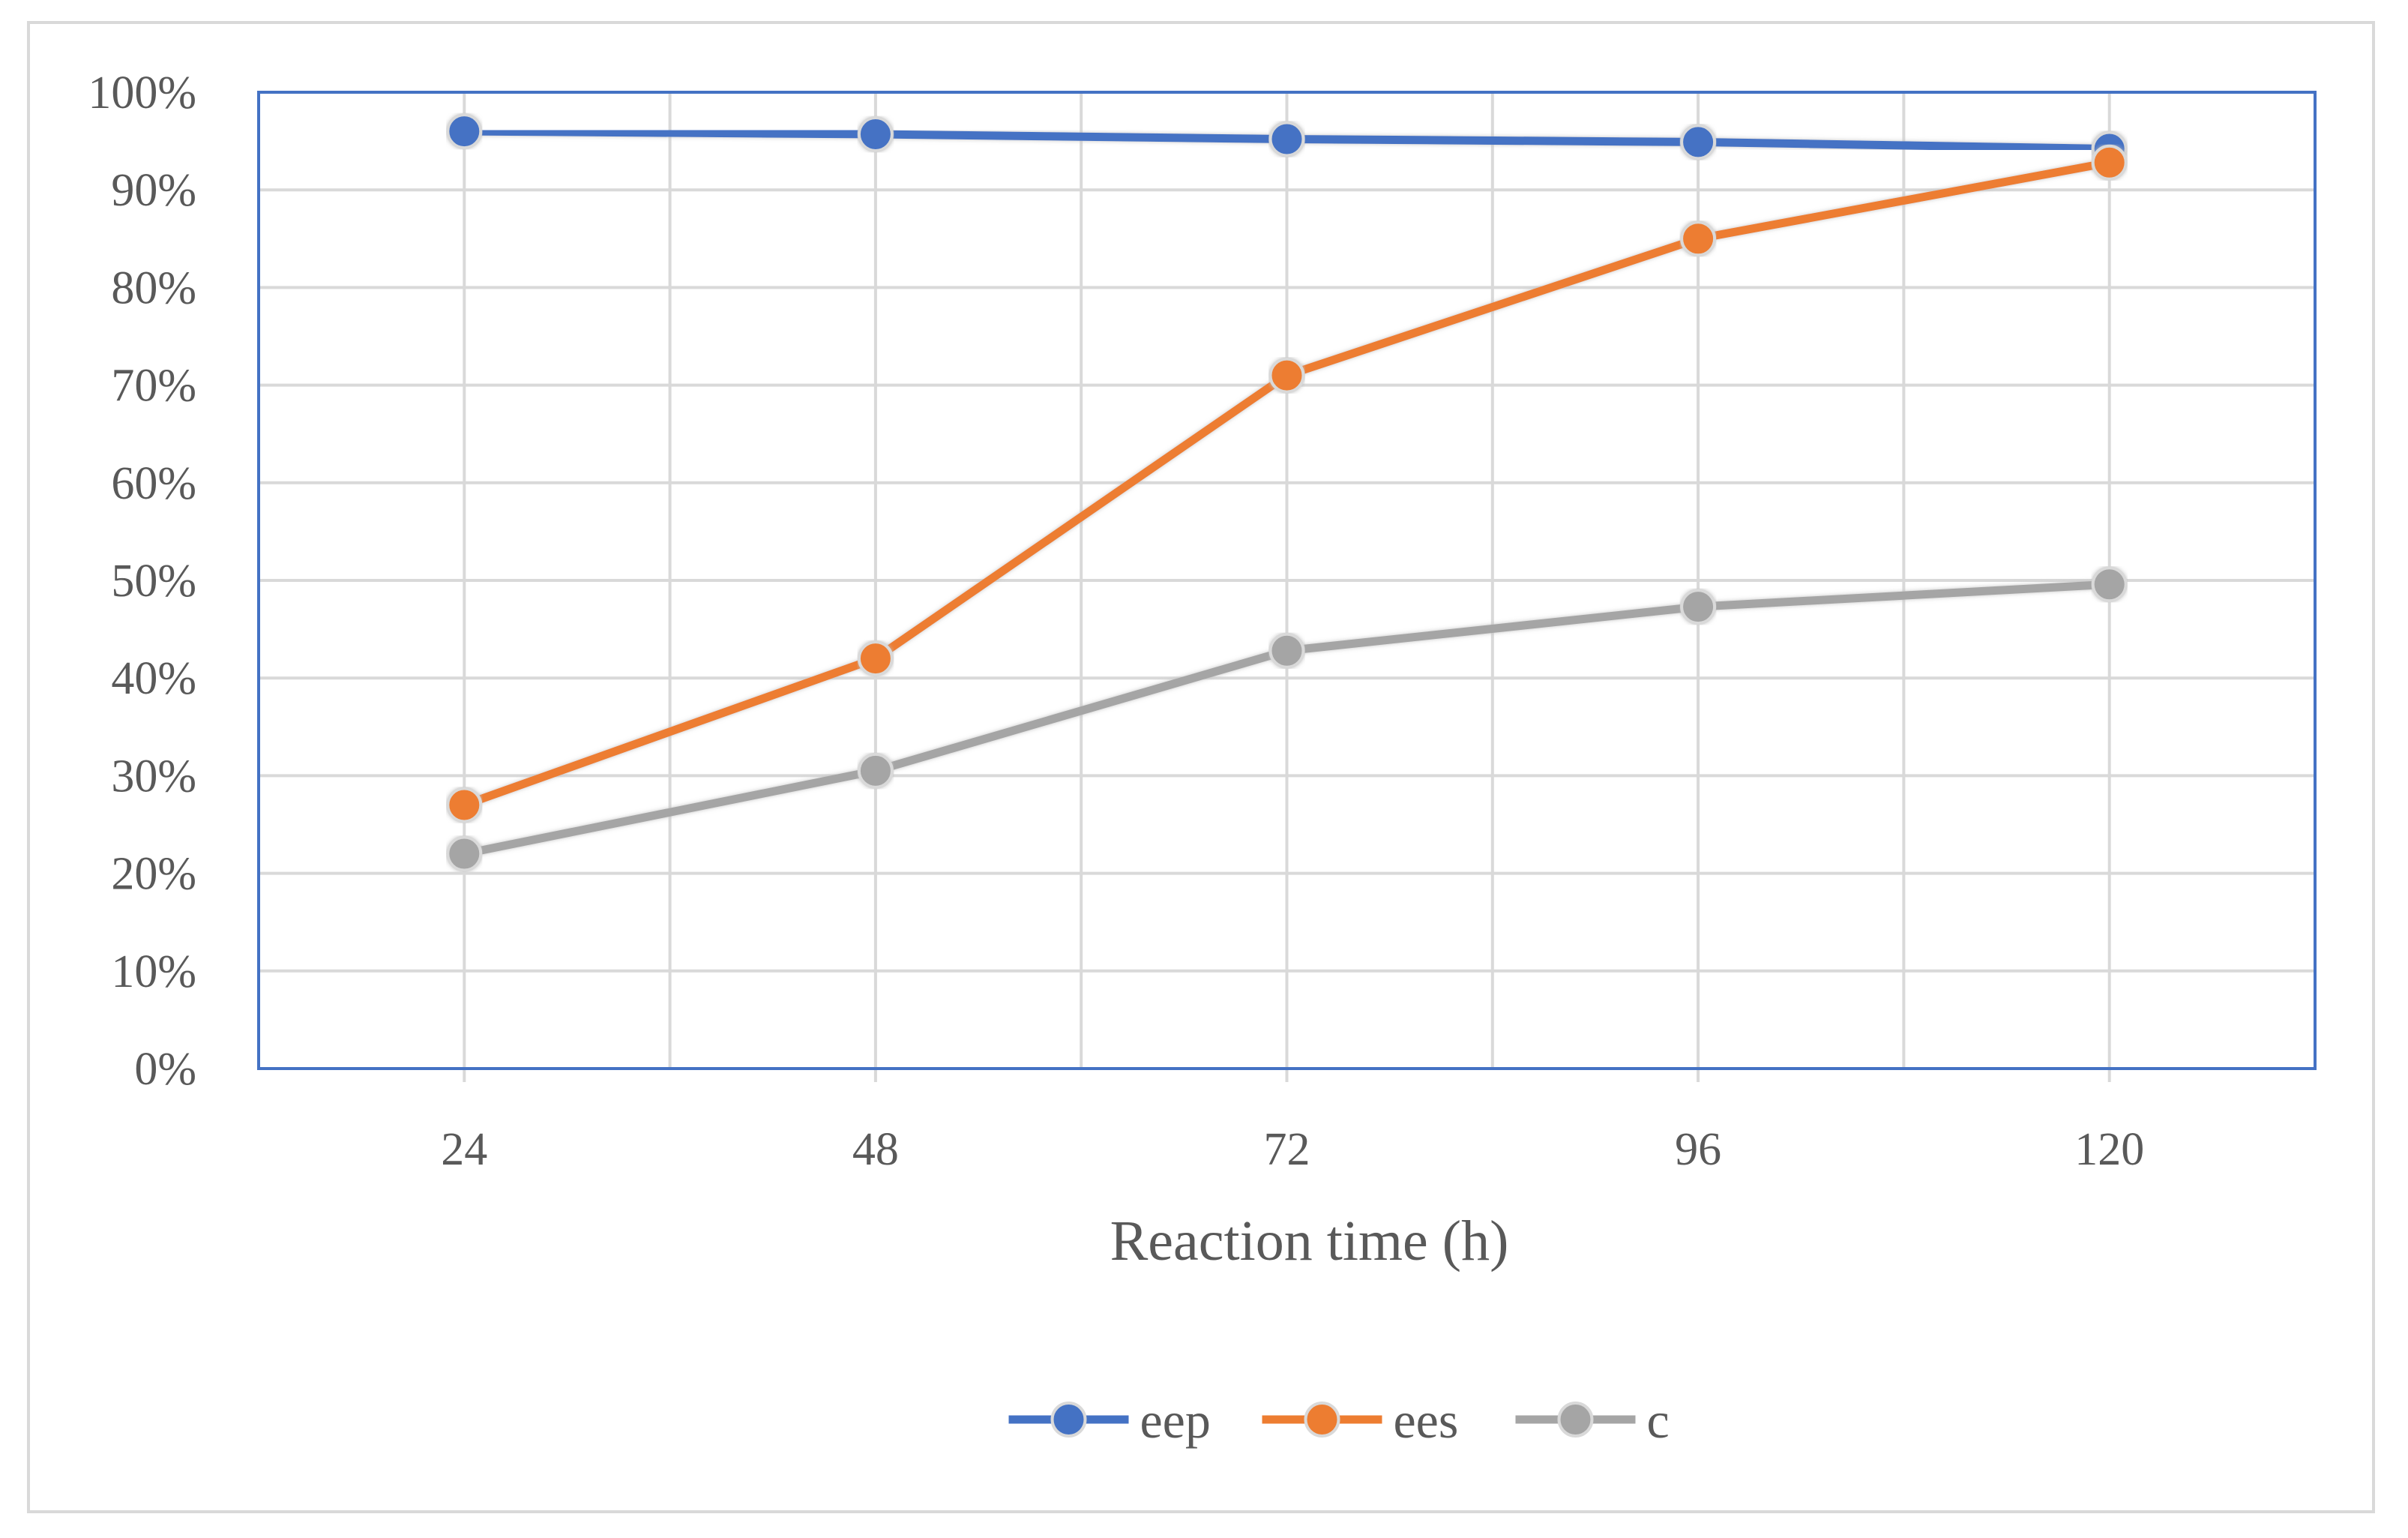 Image resolution: width=2408 pixels, height=1538 pixels. What do you see at coordinates (142, 92) in the screenshot?
I see `y-tick-label: 100%` at bounding box center [142, 92].